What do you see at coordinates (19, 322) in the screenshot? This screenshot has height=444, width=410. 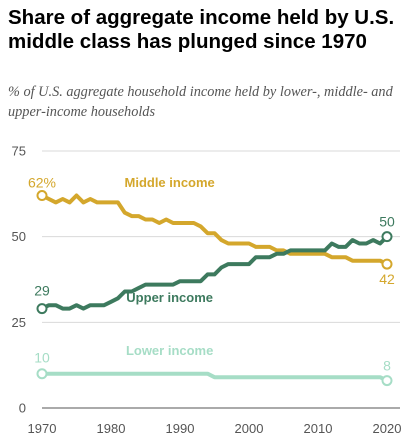 I see `y-tick-label: 25` at bounding box center [19, 322].